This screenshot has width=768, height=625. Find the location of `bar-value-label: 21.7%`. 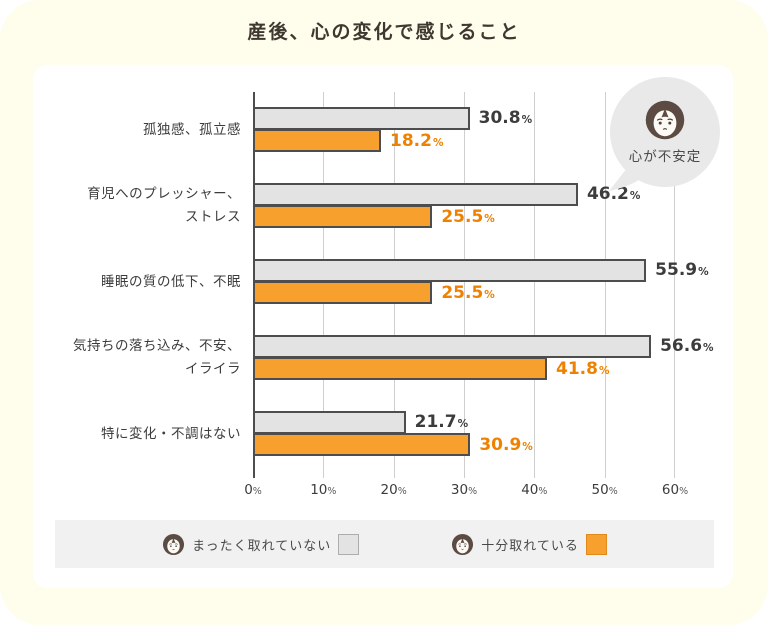

bar-value-label: 21.7% is located at coordinates (441, 422).